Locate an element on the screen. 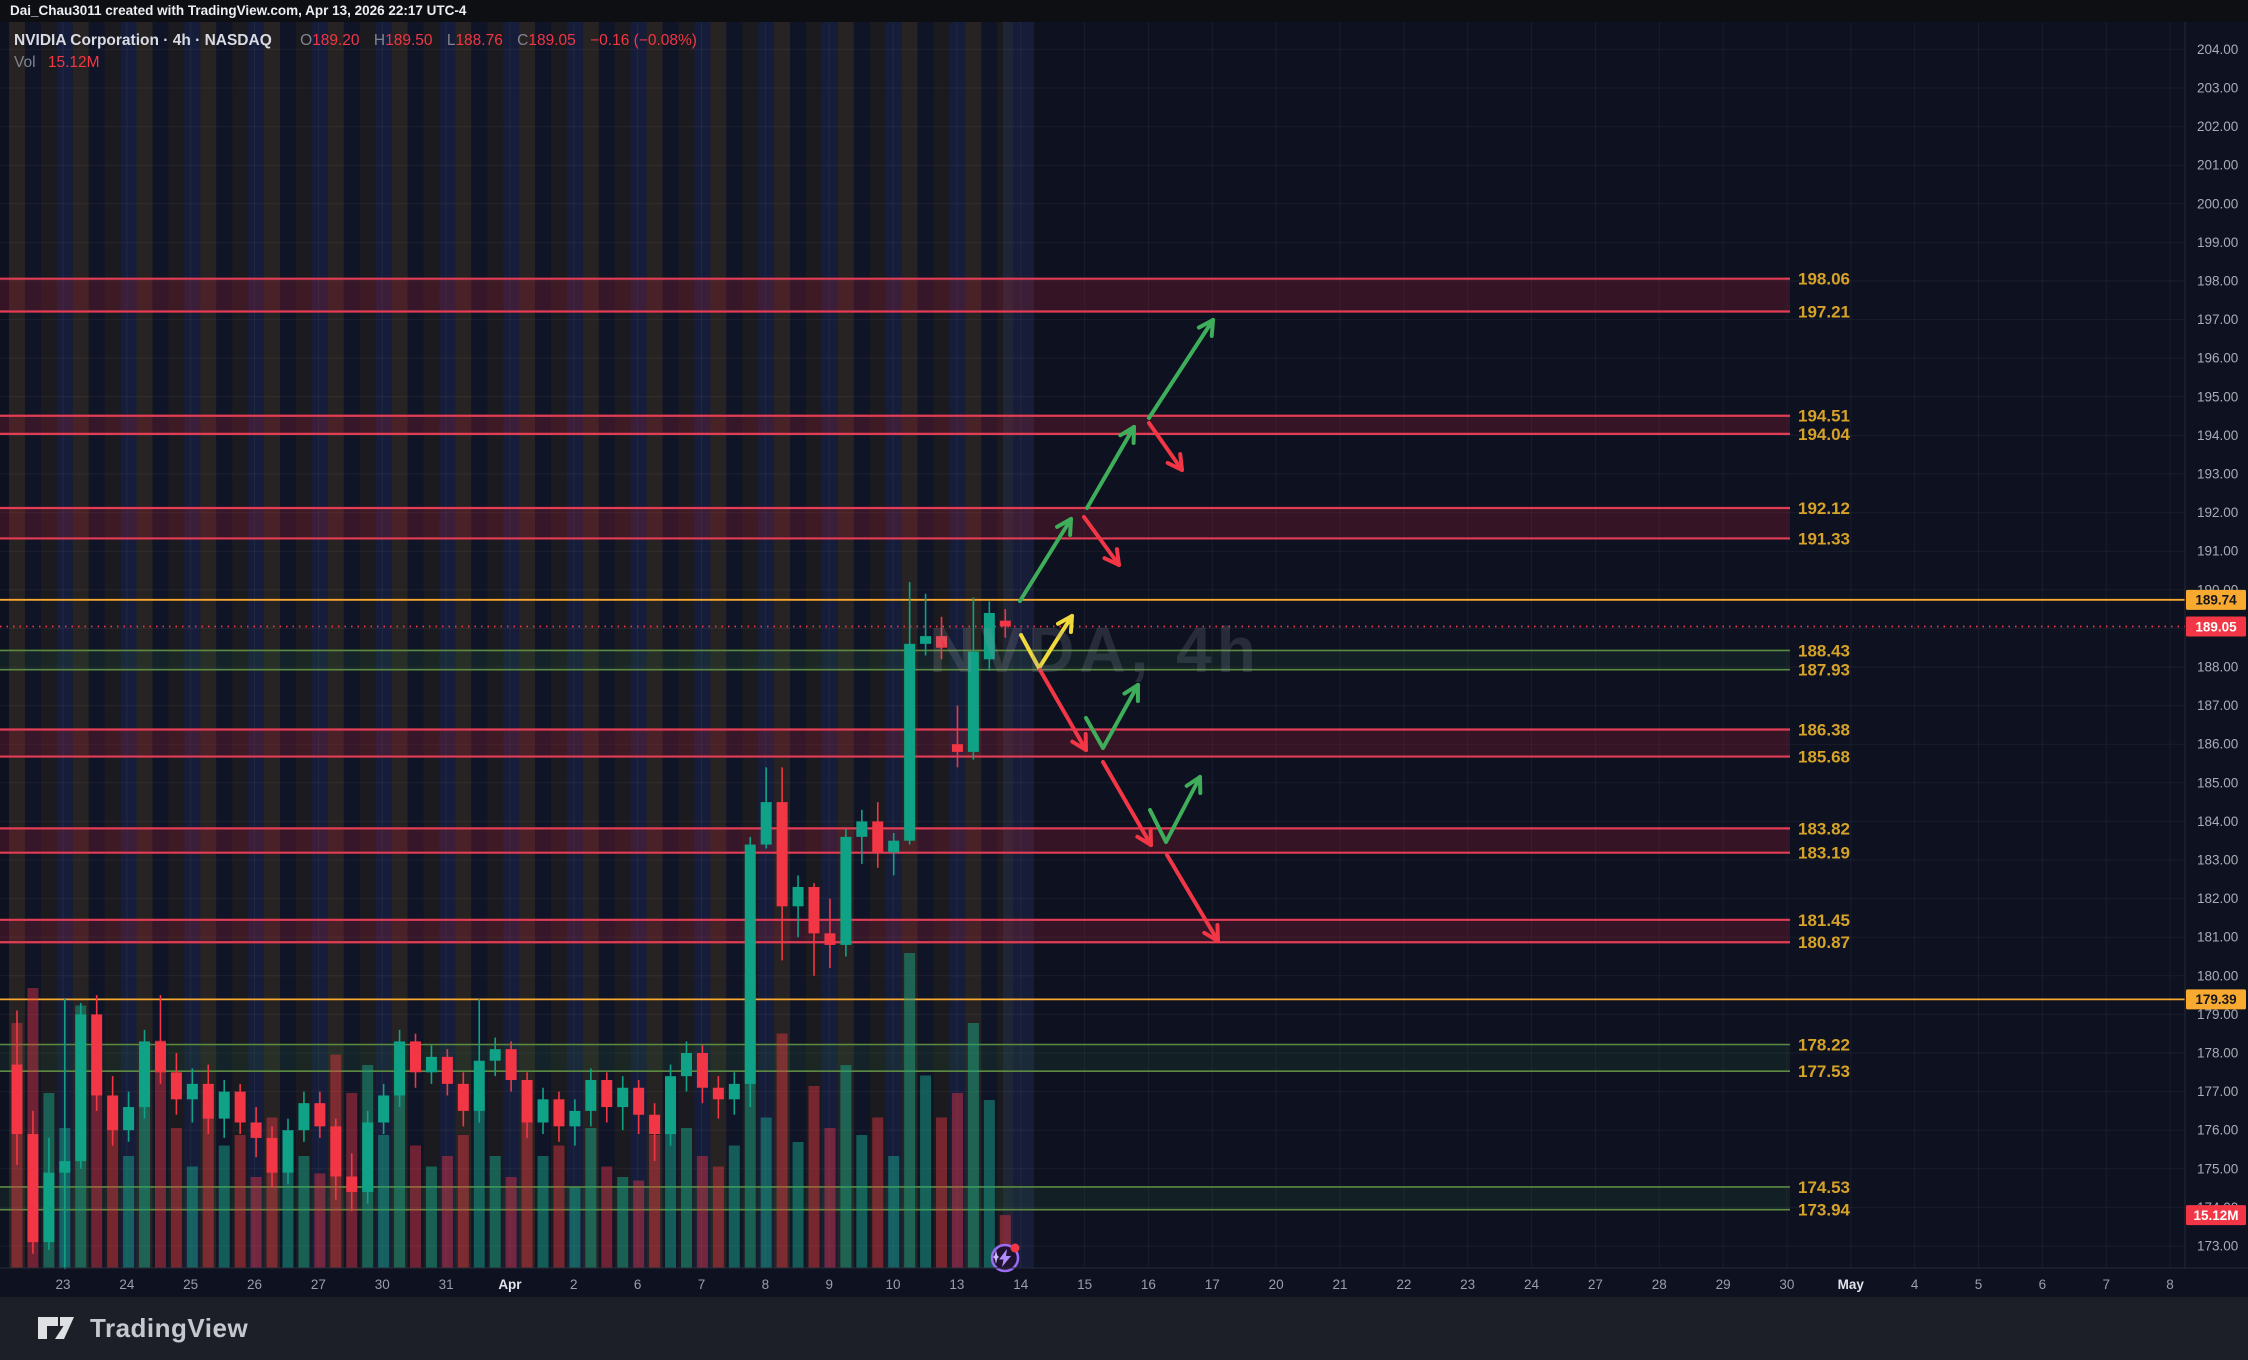 The image size is (2248, 1360). price-tick-label: 193.00 is located at coordinates (2217, 474).